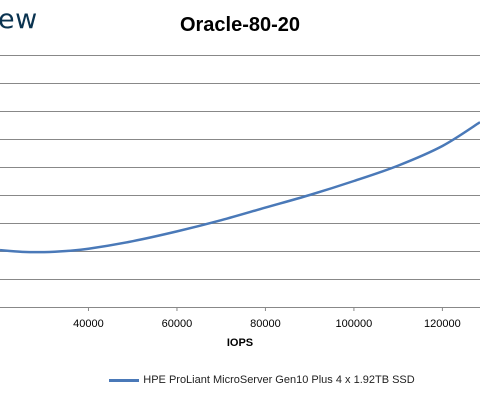 This screenshot has width=480, height=401. Describe the element at coordinates (240, 25) in the screenshot. I see `chart-title: Oracle-80-20` at that location.